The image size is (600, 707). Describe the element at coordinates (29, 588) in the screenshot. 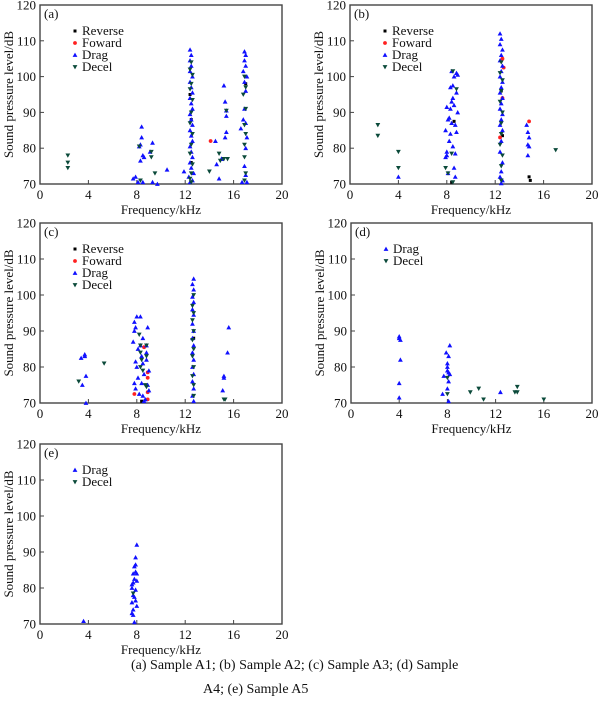

I see `y-tick-label: 80` at that location.